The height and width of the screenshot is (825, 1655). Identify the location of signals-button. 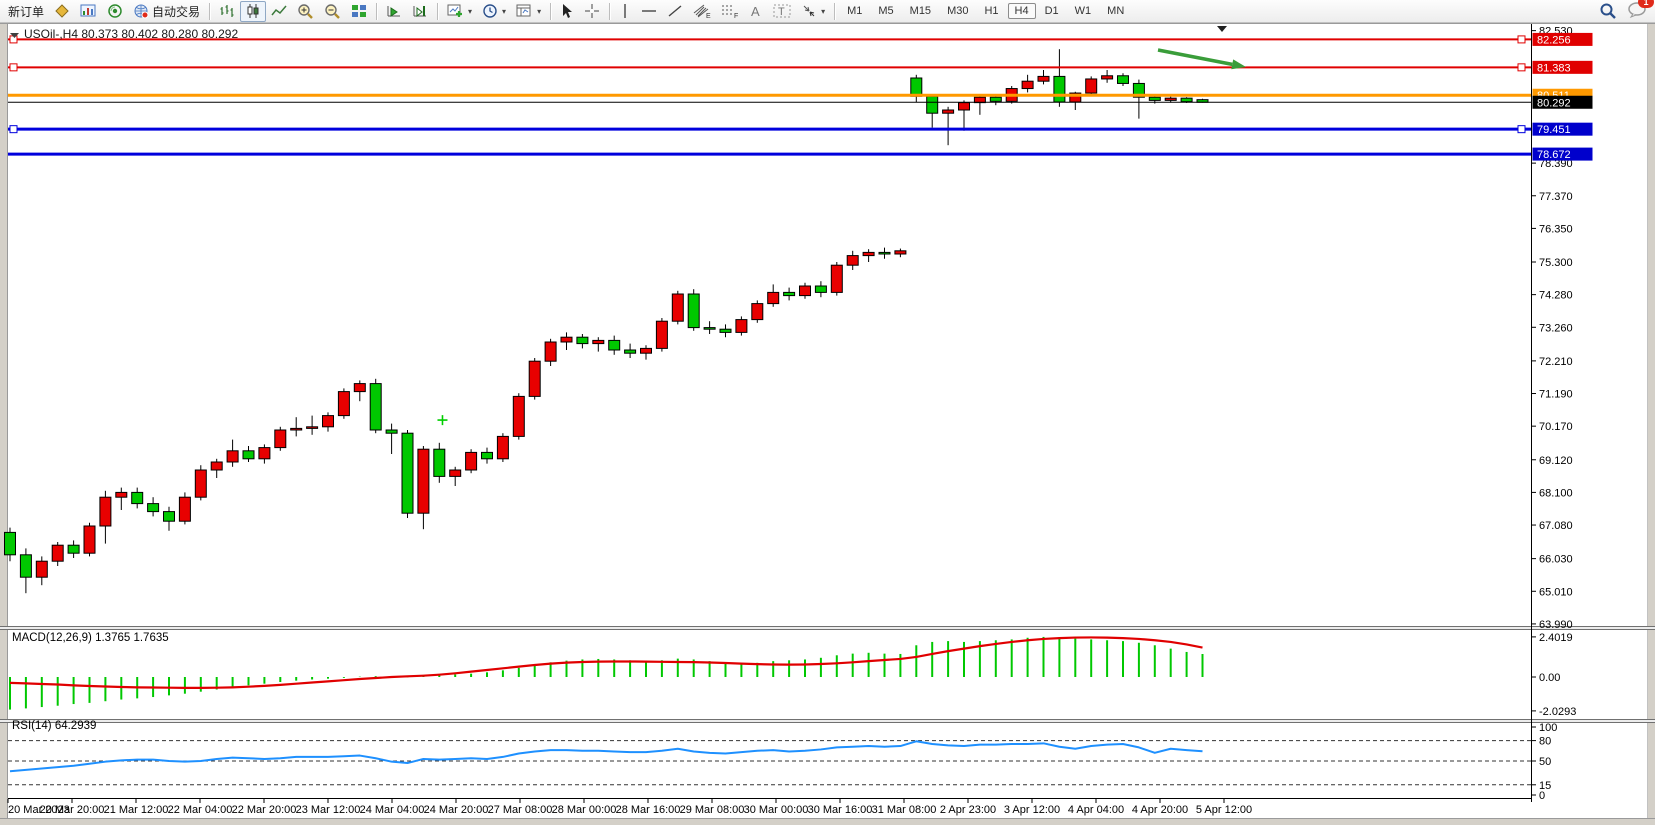
(115, 11).